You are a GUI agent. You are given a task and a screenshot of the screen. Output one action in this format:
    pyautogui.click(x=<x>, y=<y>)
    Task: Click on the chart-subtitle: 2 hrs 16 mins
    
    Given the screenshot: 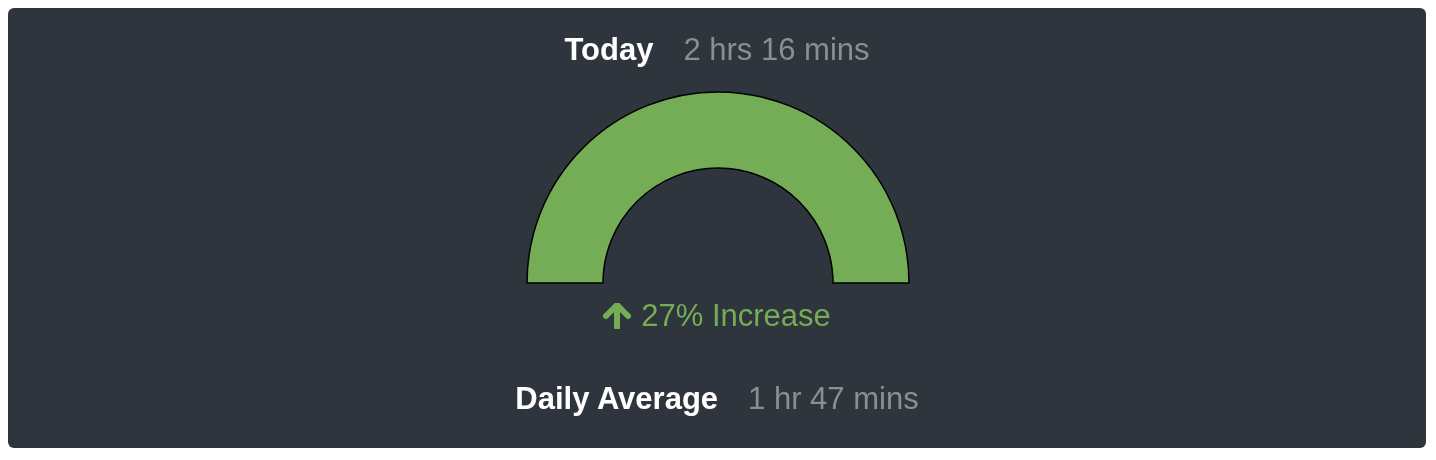 What is the action you would take?
    pyautogui.click(x=776, y=50)
    